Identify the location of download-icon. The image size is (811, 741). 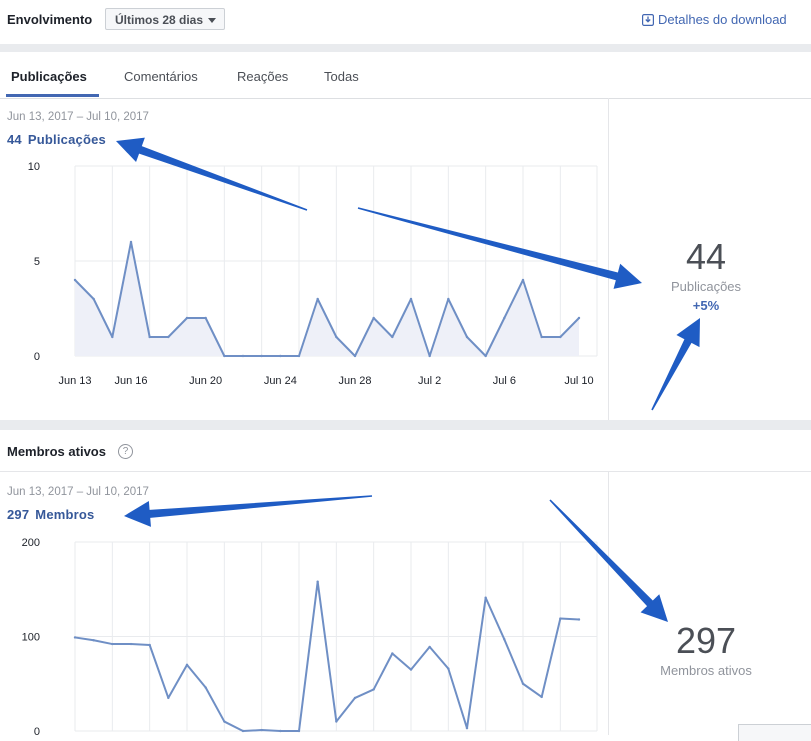
(648, 21).